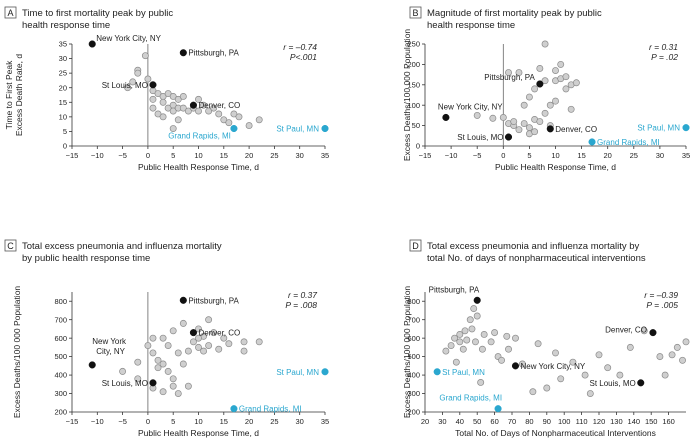  Describe the element at coordinates (470, 106) in the screenshot. I see `highlight-label: New York City, NY` at that location.